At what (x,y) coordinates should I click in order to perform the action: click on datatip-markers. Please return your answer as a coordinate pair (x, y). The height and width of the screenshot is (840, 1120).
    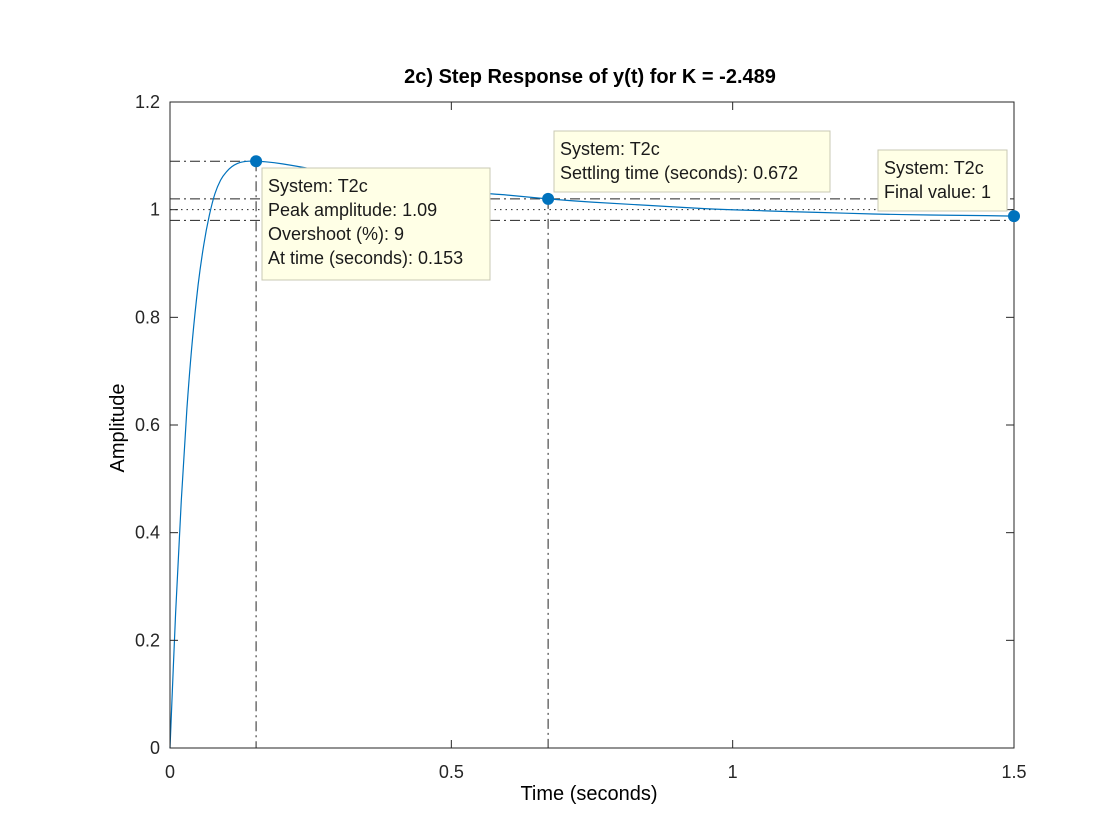
    Looking at the image, I should click on (635, 189).